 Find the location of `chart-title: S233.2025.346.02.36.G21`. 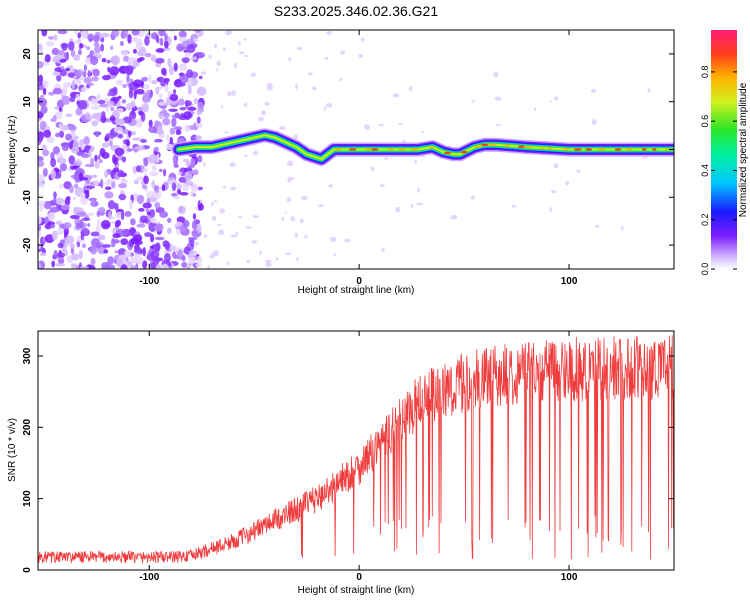

chart-title: S233.2025.346.02.36.G21 is located at coordinates (356, 11).